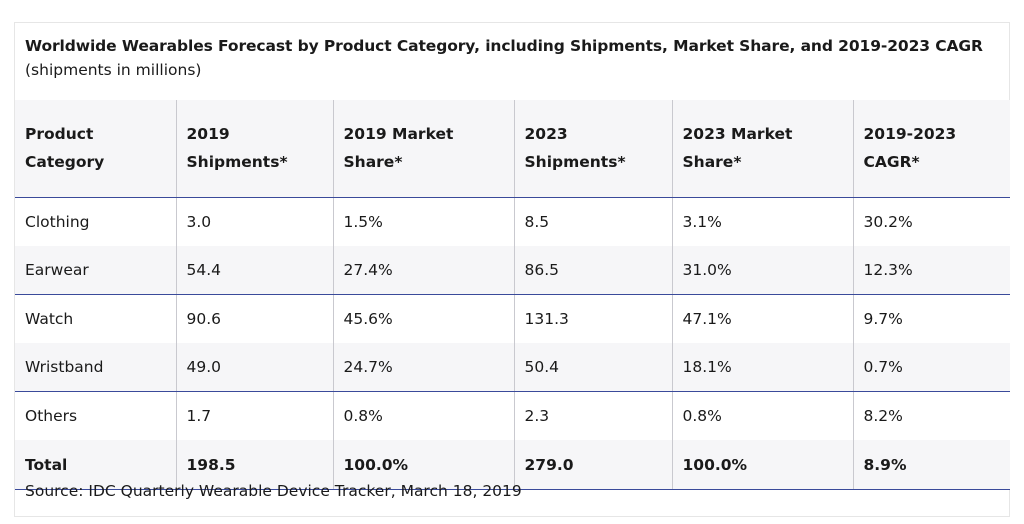  Describe the element at coordinates (931, 221) in the screenshot. I see `cagr-cell: 30.2%` at that location.